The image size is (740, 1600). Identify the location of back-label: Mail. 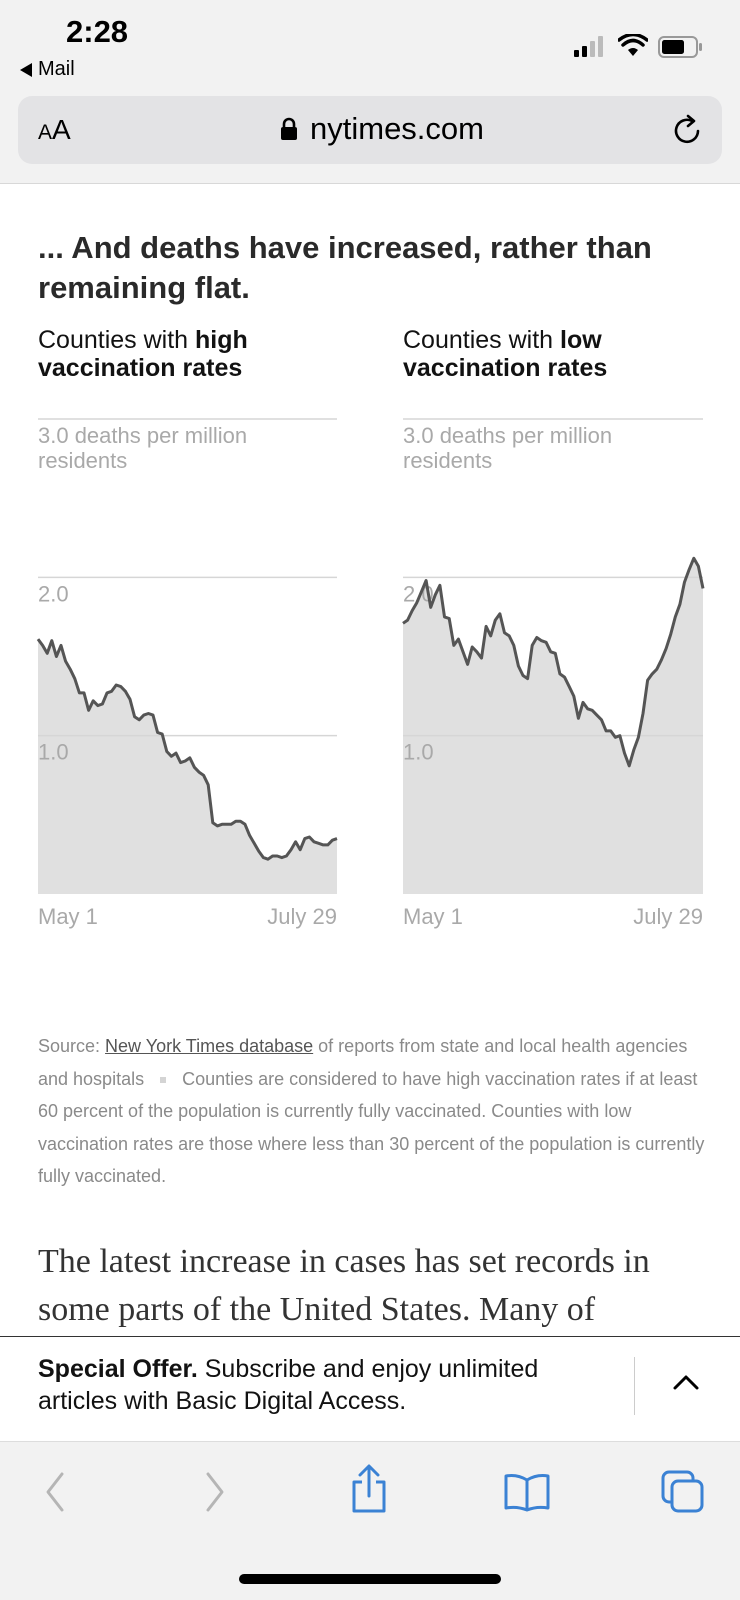
(56, 69).